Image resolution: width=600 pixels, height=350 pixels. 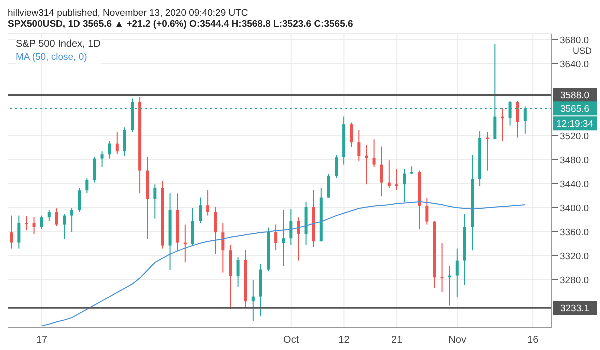 I want to click on text: SPX500USD, 1D 3565.6 ▲ +21.2 (+0.6%) O:3544.4 H:3568.8 L:3523.6 C:3565.6, so click(x=181, y=24).